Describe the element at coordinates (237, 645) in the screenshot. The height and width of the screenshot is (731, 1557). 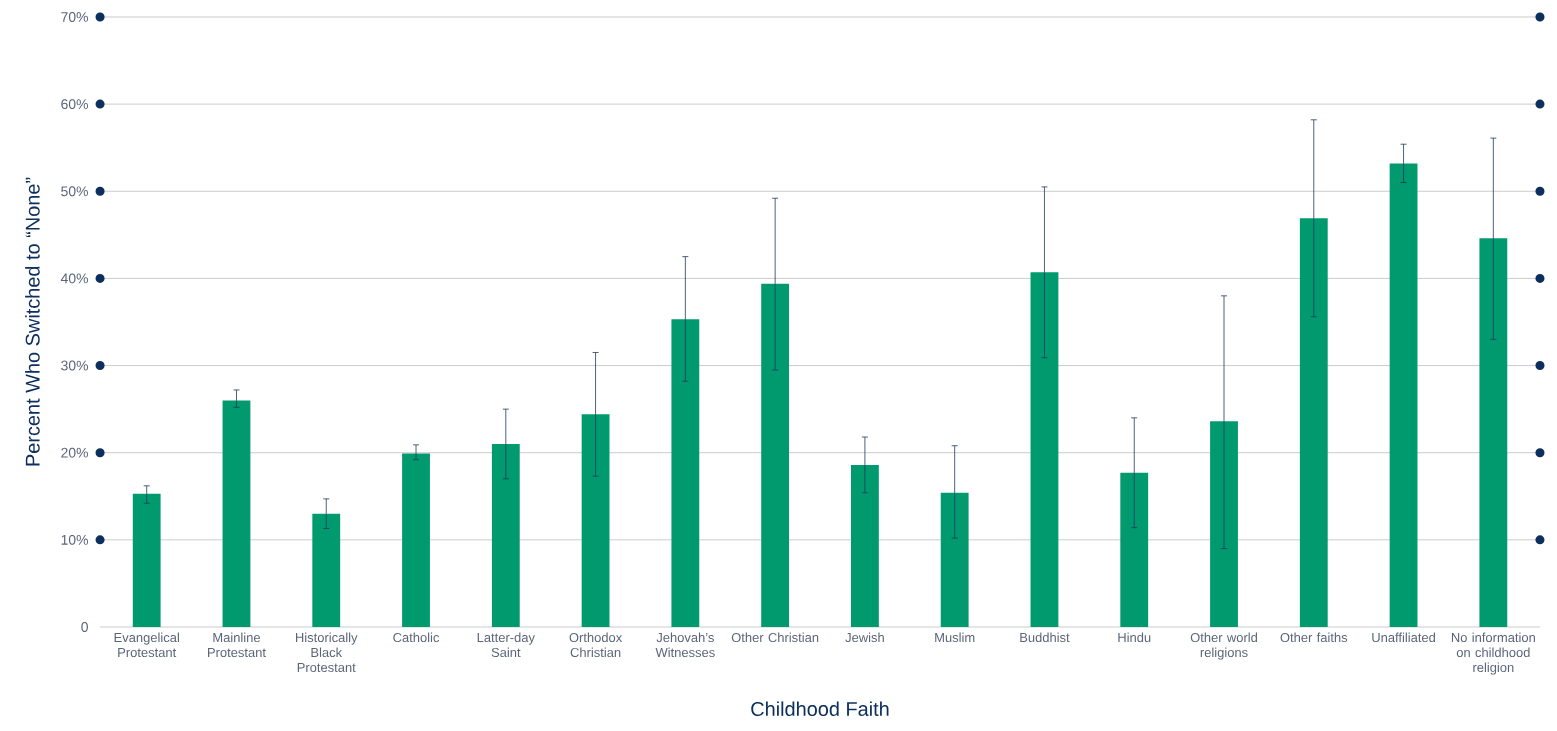
I see `x-tick-label: Mainline Protestant` at that location.